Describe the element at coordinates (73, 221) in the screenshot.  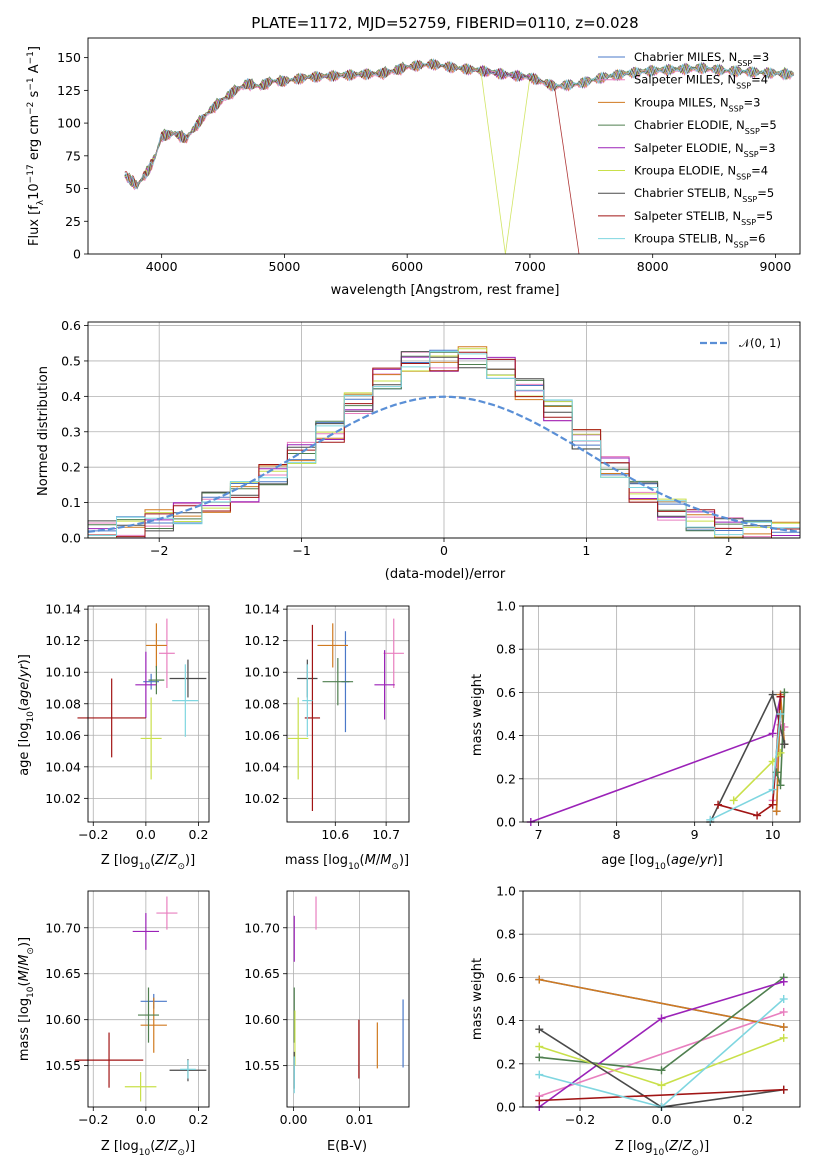
I see `y-tick-label: 25` at that location.